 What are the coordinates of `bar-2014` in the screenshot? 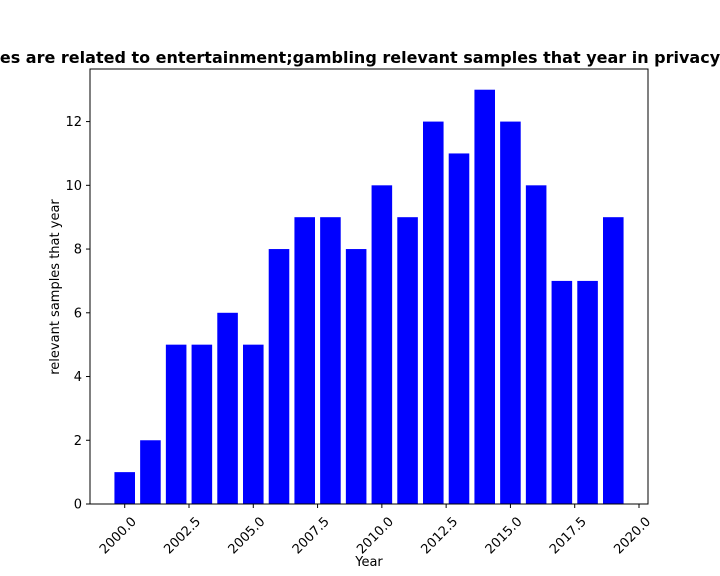 It's located at (484, 297).